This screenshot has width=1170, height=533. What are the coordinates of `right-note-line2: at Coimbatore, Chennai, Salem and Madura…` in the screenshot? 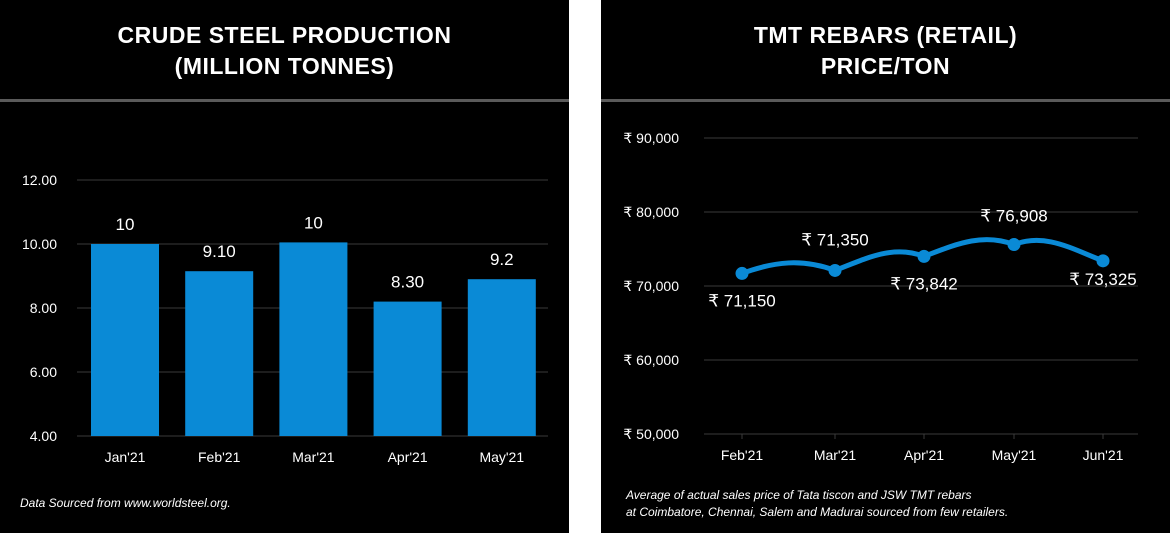 It's located at (817, 512).